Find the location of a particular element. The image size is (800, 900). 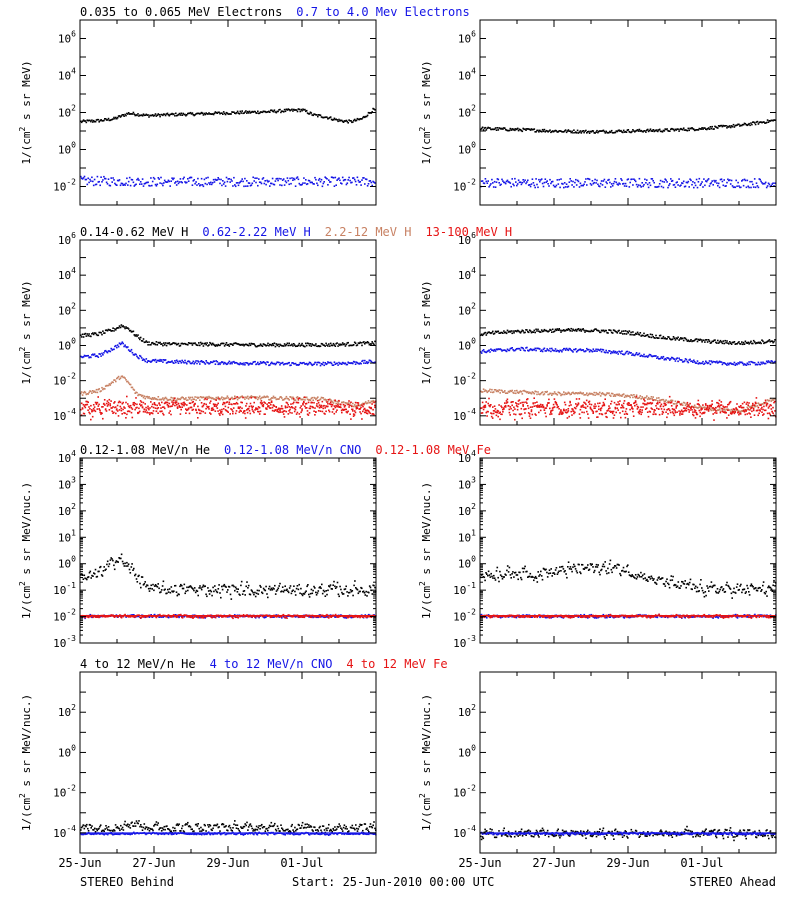

legend-entry: 0.7 to 4.0 Mev Electrons is located at coordinates (382, 12).